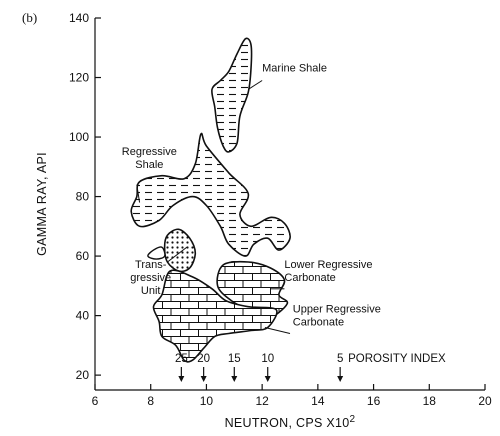 This screenshot has height=436, width=500. What do you see at coordinates (397, 359) in the screenshot?
I see `porosity-index-label: POROSITY INDEX` at bounding box center [397, 359].